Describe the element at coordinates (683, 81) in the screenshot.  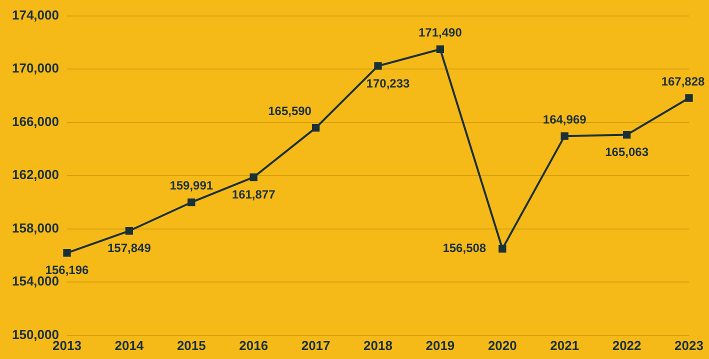
I see `data-label: 167,828` at that location.